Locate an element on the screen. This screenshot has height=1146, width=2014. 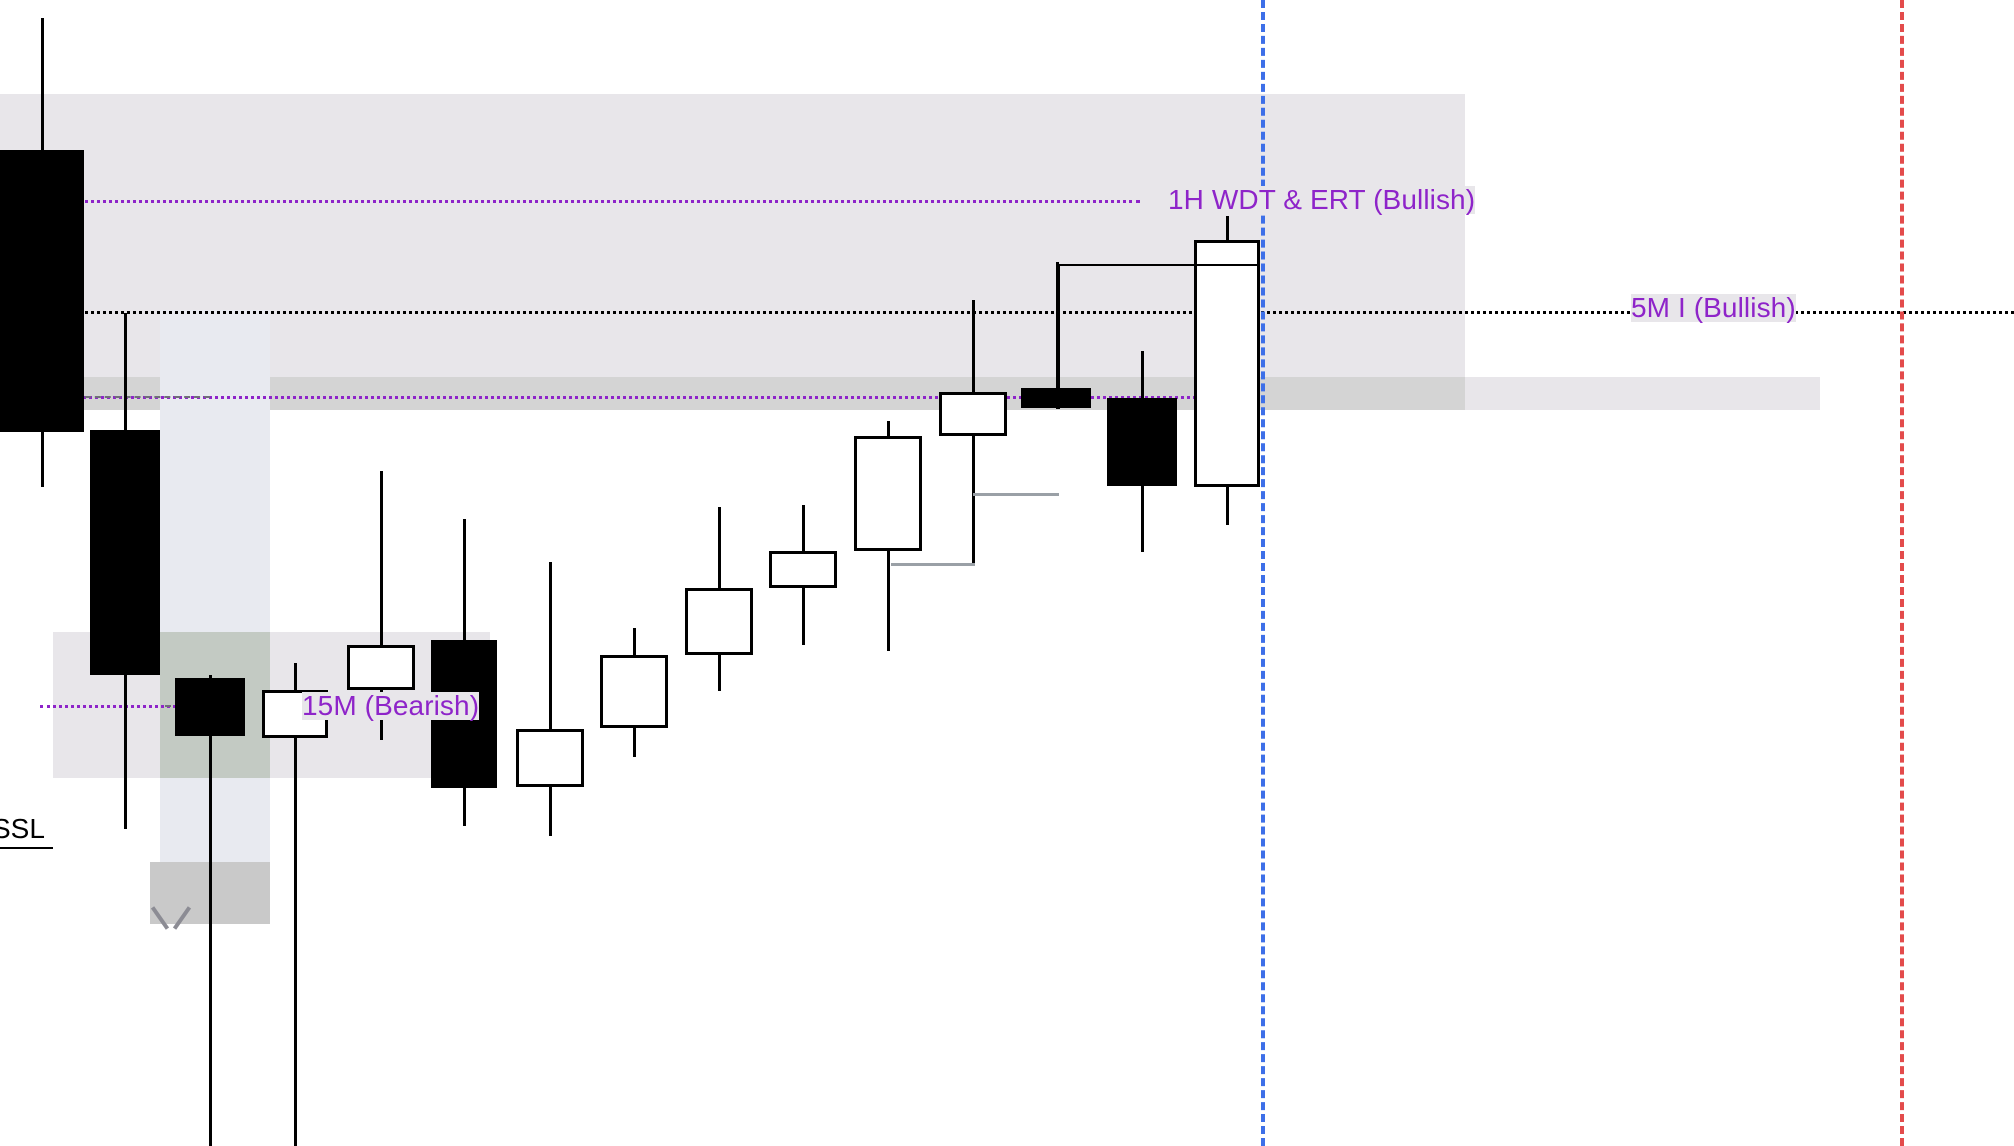
zone-5m-i is located at coordinates (910, 393).